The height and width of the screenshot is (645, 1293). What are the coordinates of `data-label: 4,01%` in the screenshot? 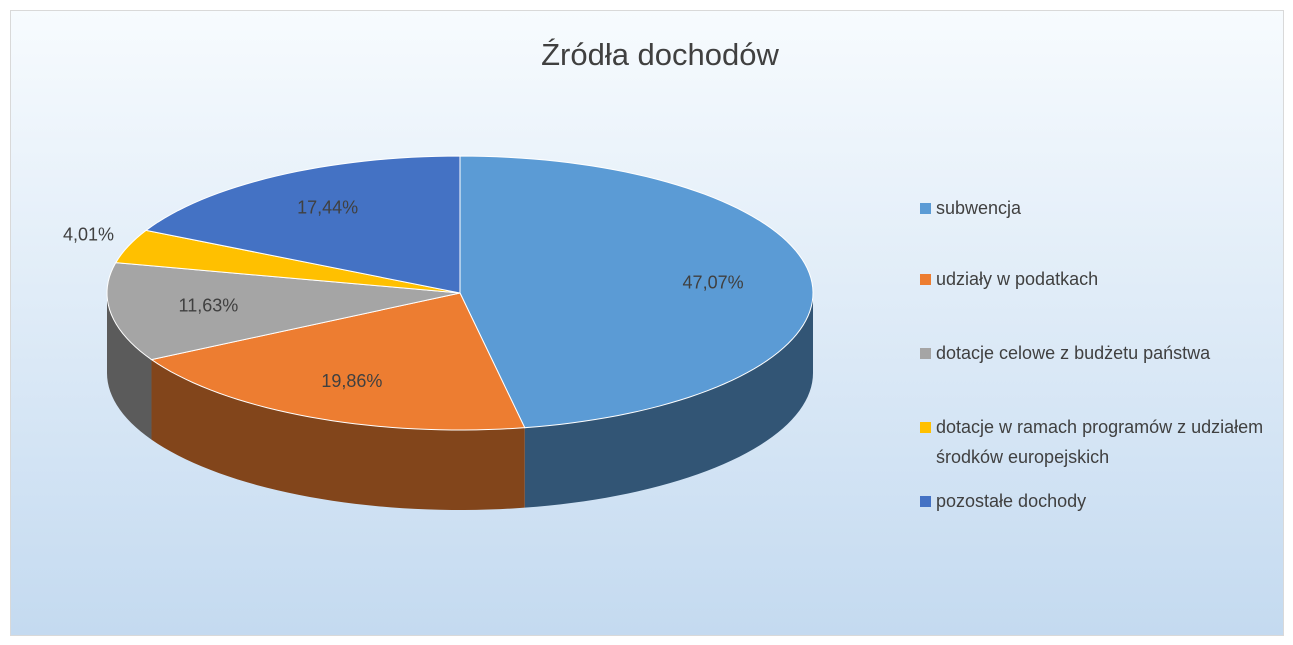 It's located at (88, 234).